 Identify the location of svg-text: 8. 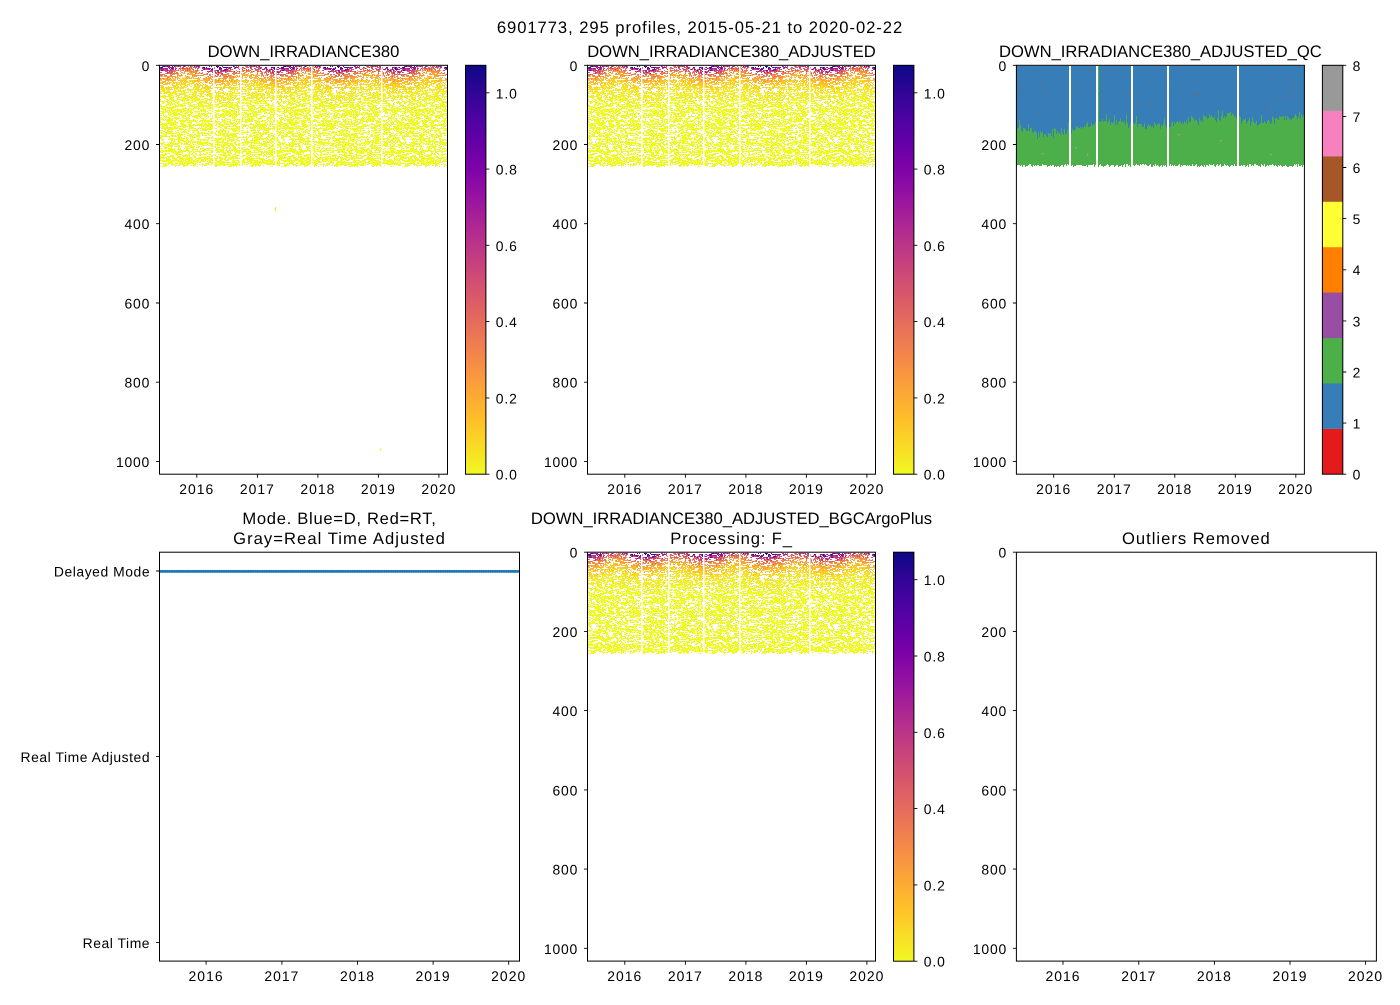
(1357, 66).